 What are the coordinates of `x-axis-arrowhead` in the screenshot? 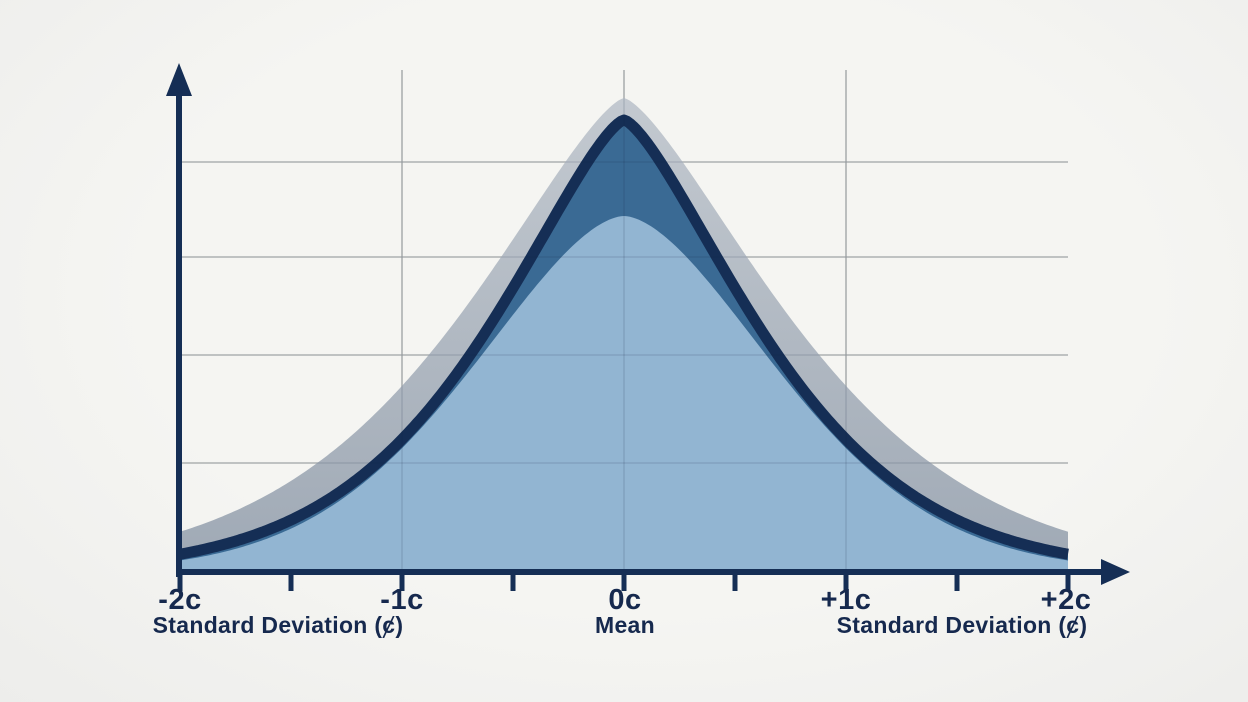 It's located at (1115, 572).